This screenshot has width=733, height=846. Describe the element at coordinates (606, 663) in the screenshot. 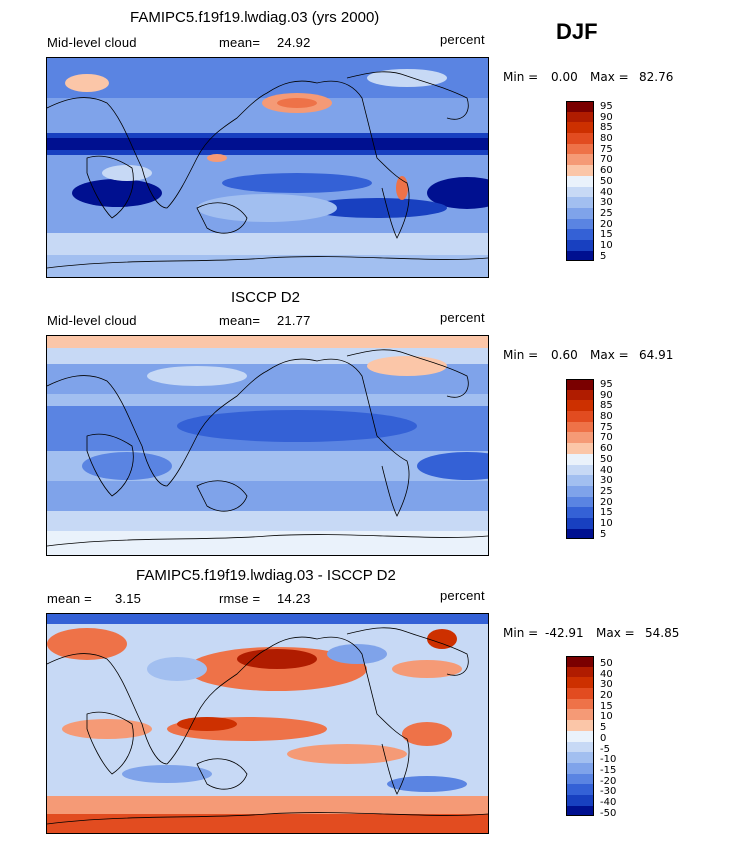

I see `panel3-tick: 50` at that location.